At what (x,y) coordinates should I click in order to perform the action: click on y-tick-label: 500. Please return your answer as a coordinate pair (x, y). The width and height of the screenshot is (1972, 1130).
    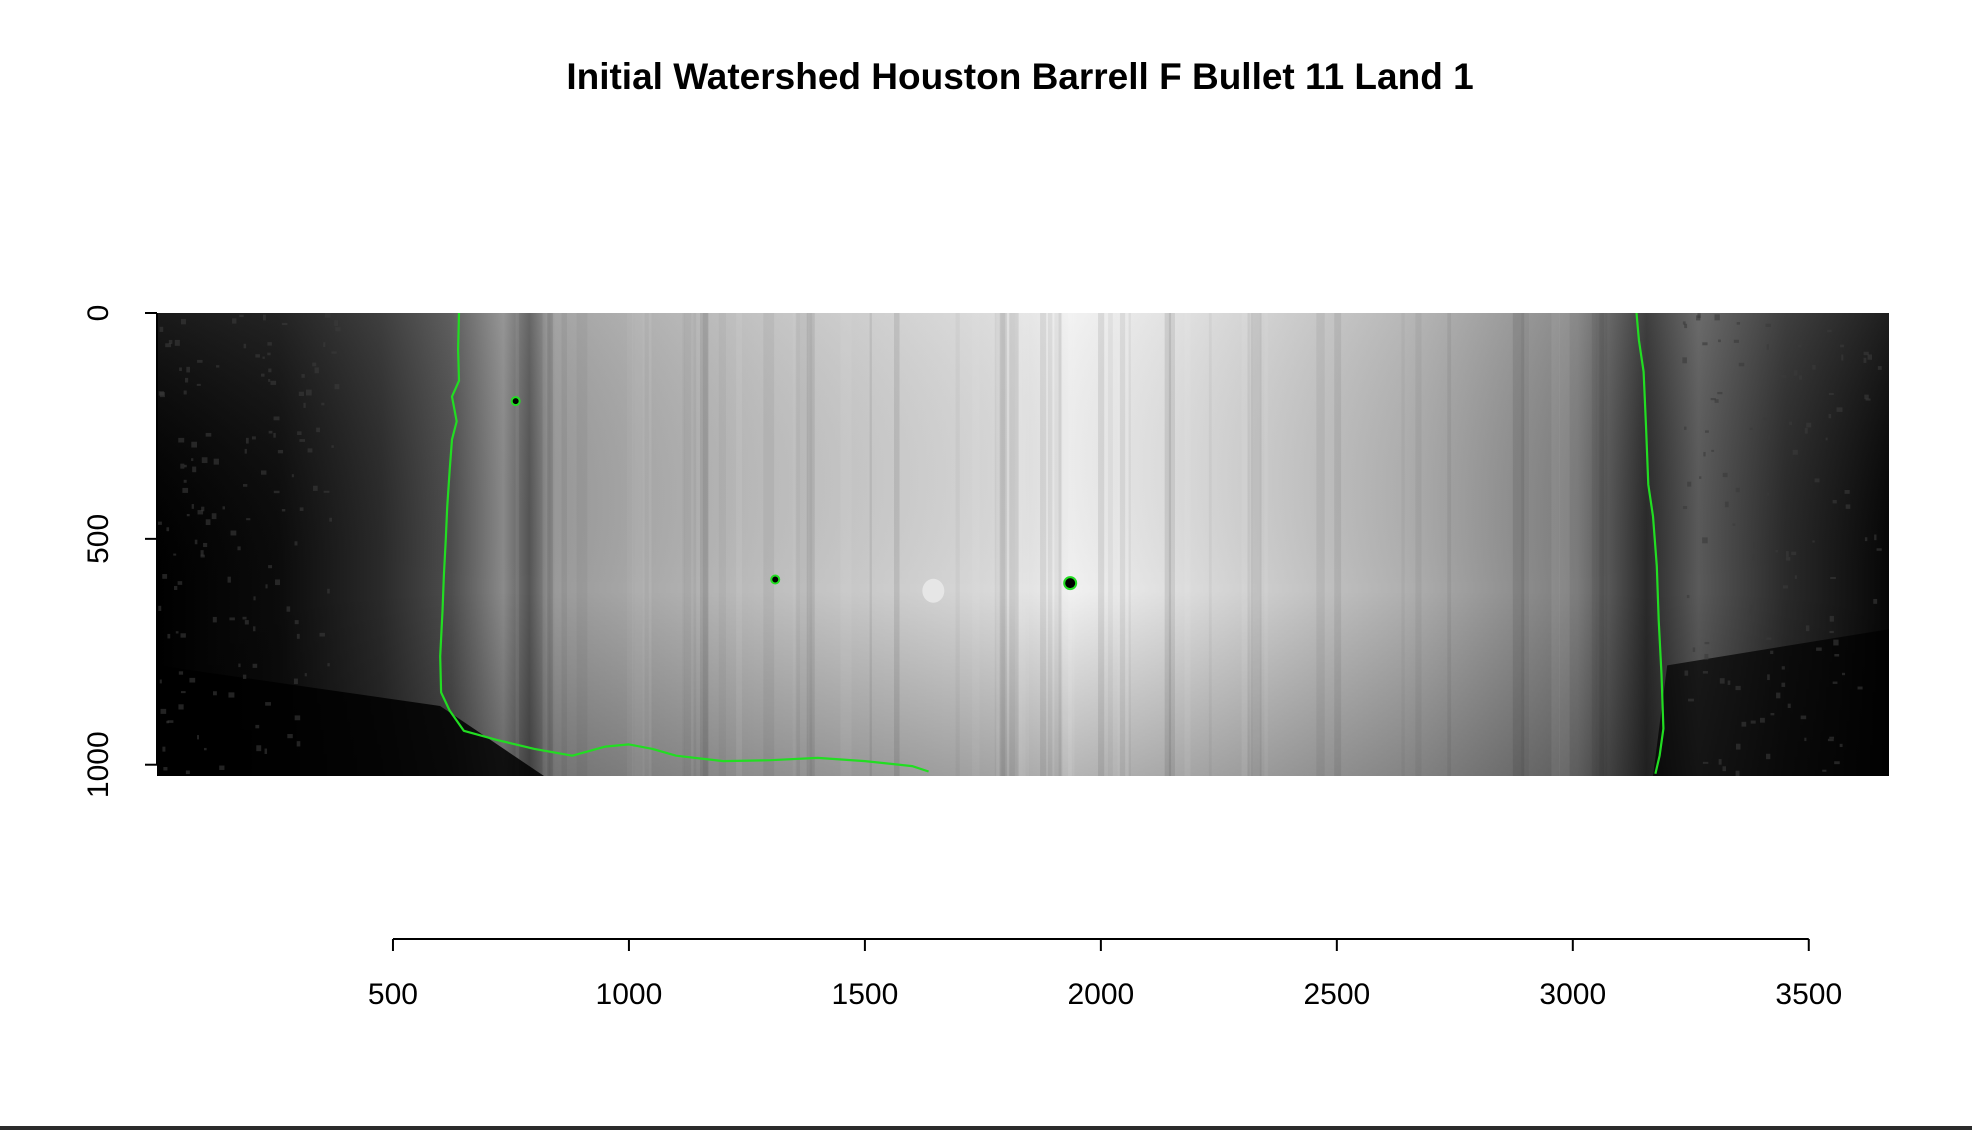
    Looking at the image, I should click on (98, 539).